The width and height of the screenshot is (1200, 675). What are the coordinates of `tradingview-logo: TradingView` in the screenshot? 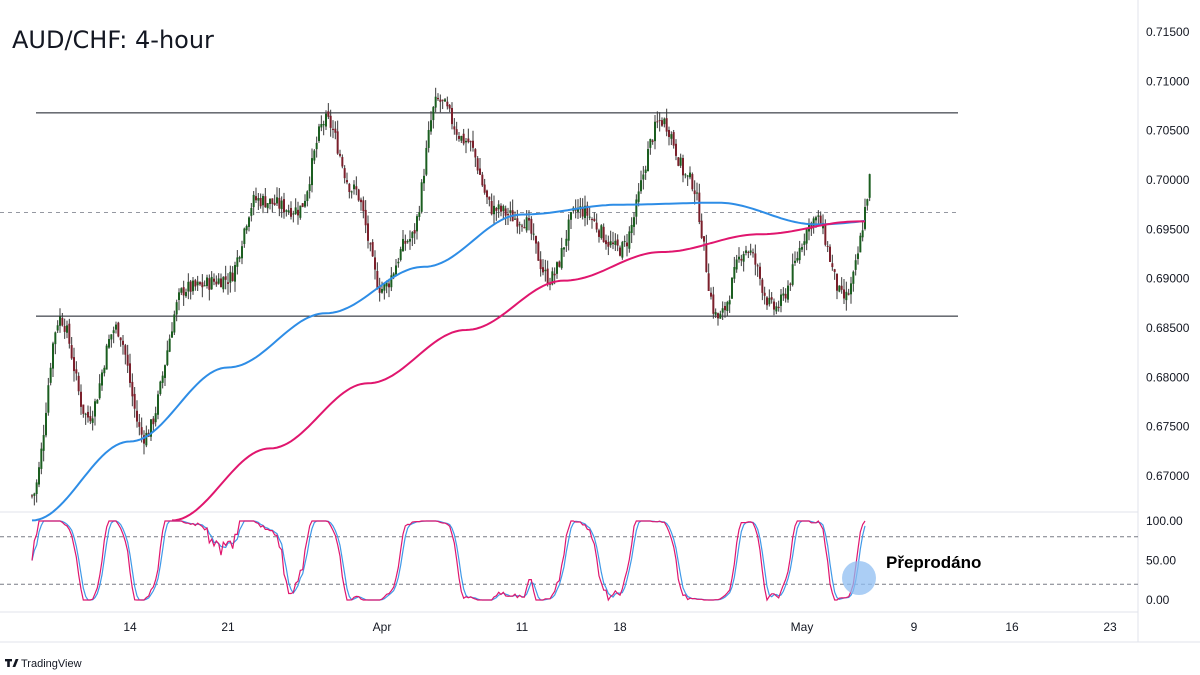 It's located at (43, 664).